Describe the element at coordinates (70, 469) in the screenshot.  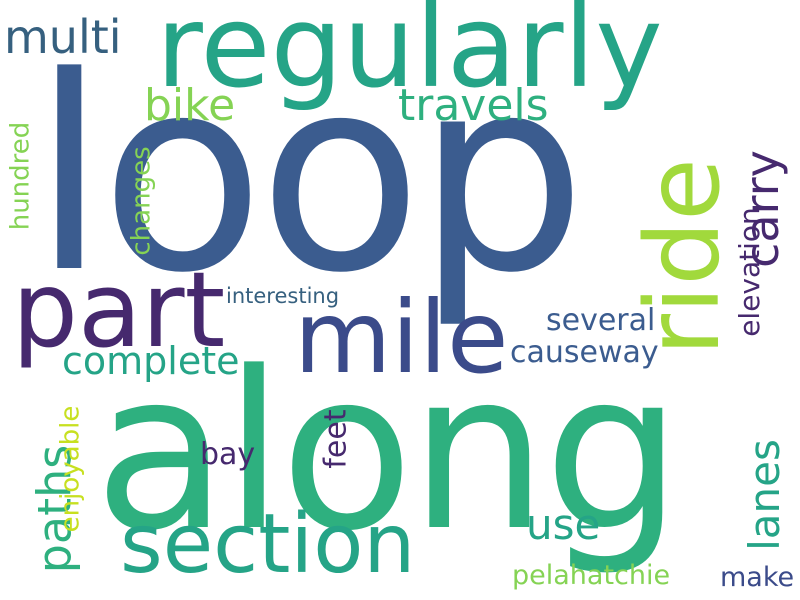
I see `word-enjoyable: enjoyable` at that location.